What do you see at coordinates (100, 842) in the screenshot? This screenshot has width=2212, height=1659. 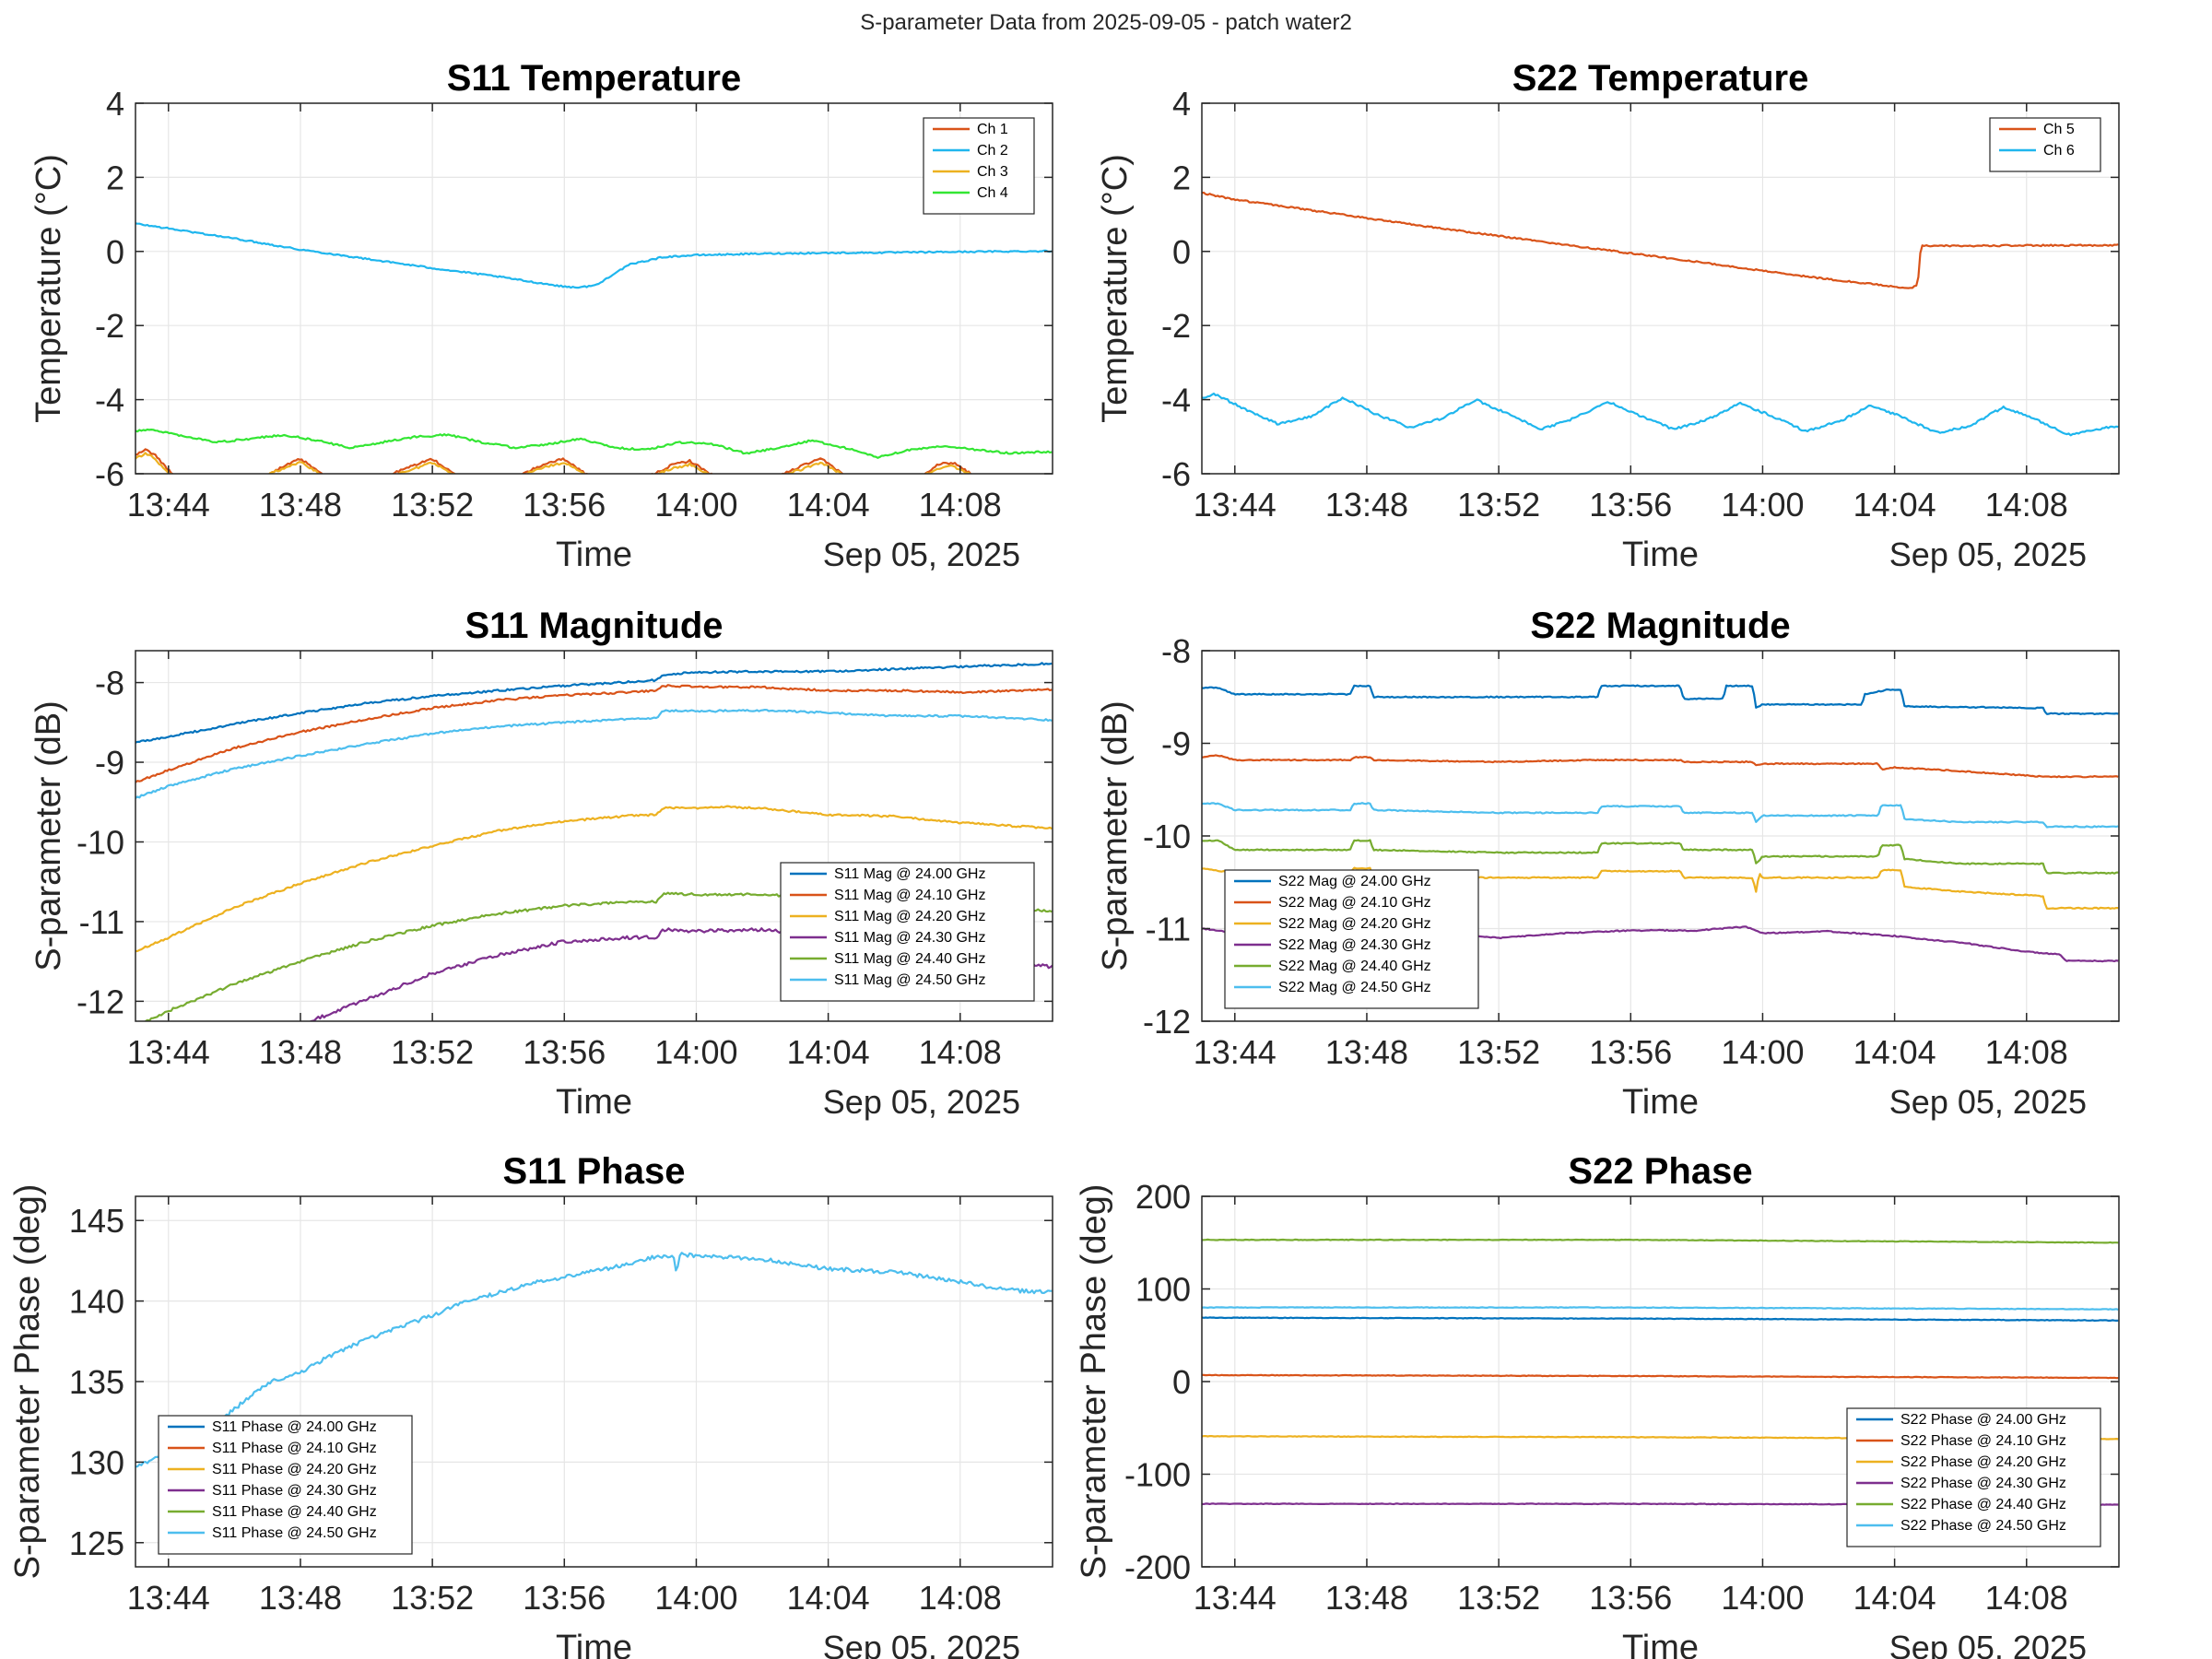 I see `y-tick-label: -10` at bounding box center [100, 842].